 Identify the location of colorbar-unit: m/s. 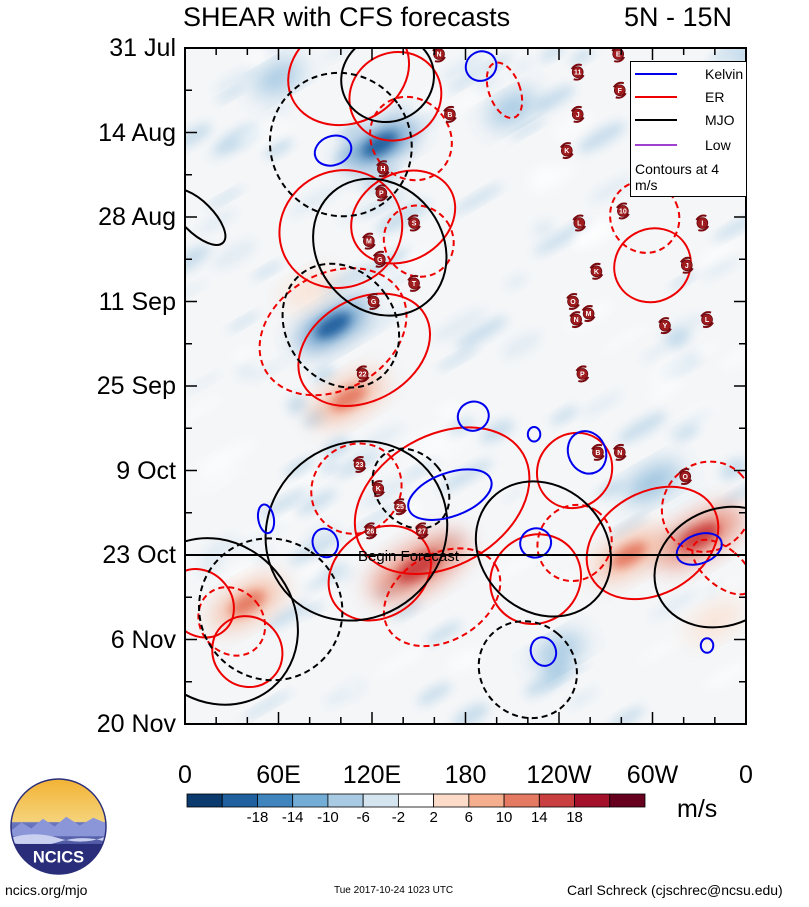
(697, 809).